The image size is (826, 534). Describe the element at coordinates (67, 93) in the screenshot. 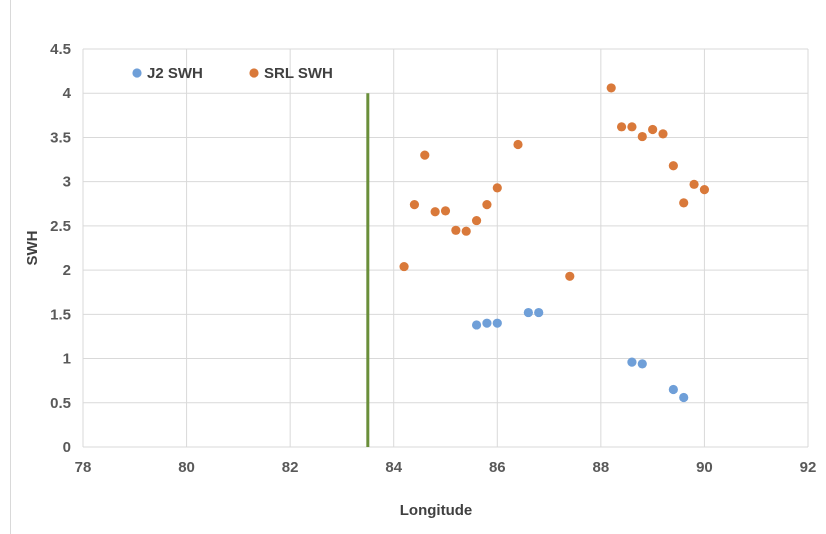

I see `y-tick-label-8: 4` at that location.